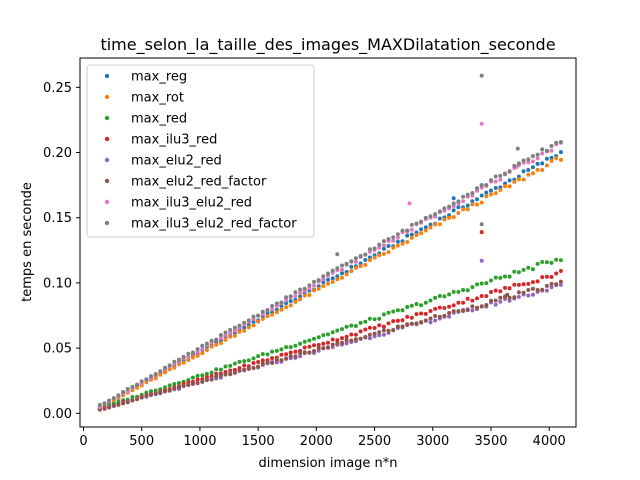 Image resolution: width=640 pixels, height=480 pixels. Describe the element at coordinates (507, 294) in the screenshot. I see `data-point-outlier` at that location.